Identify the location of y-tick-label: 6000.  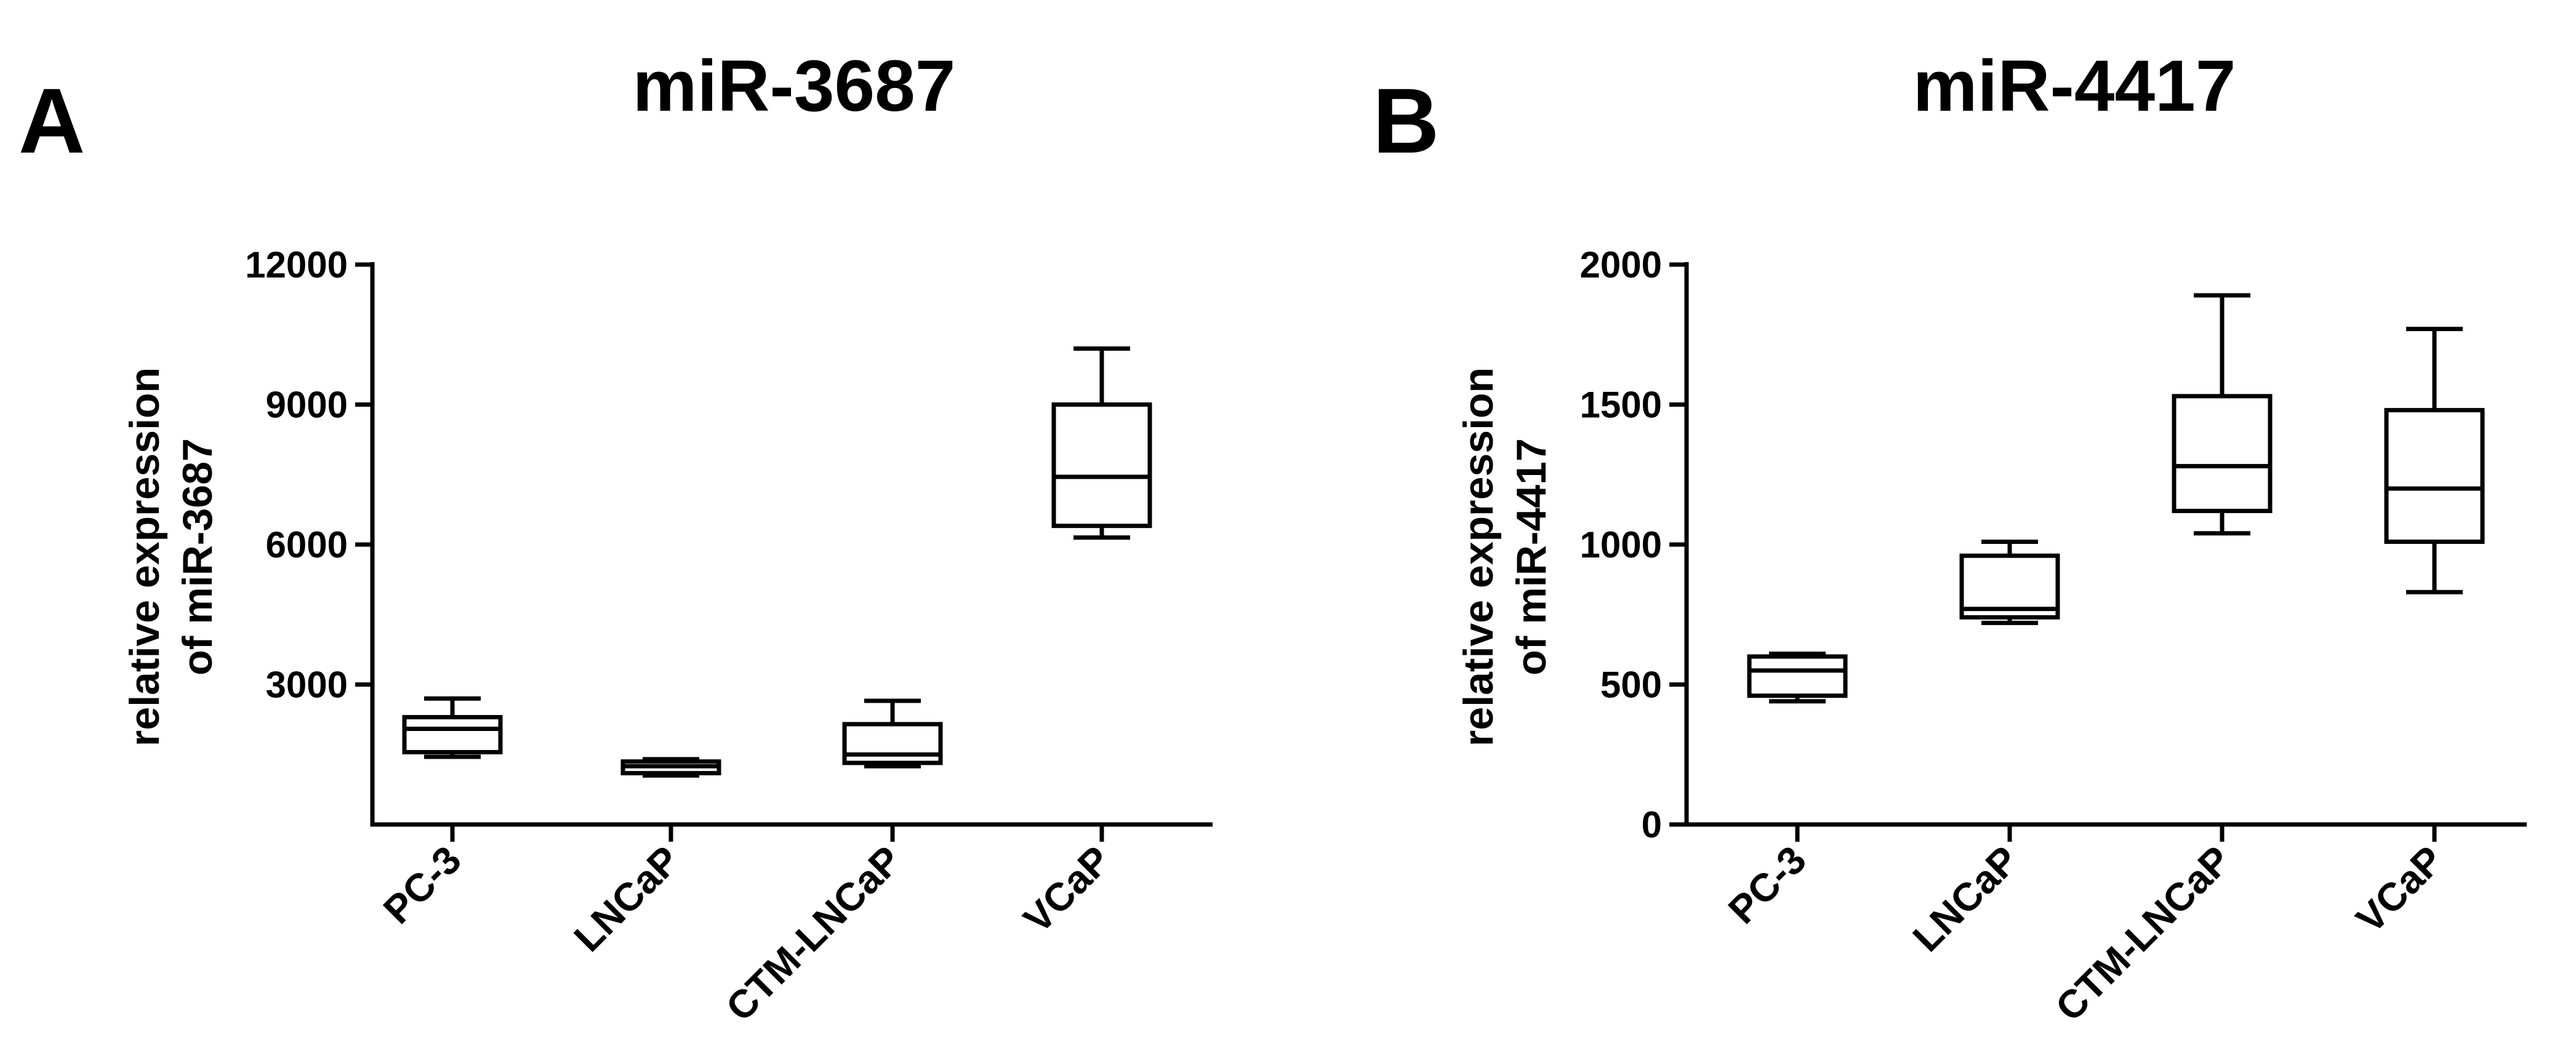
(307, 544).